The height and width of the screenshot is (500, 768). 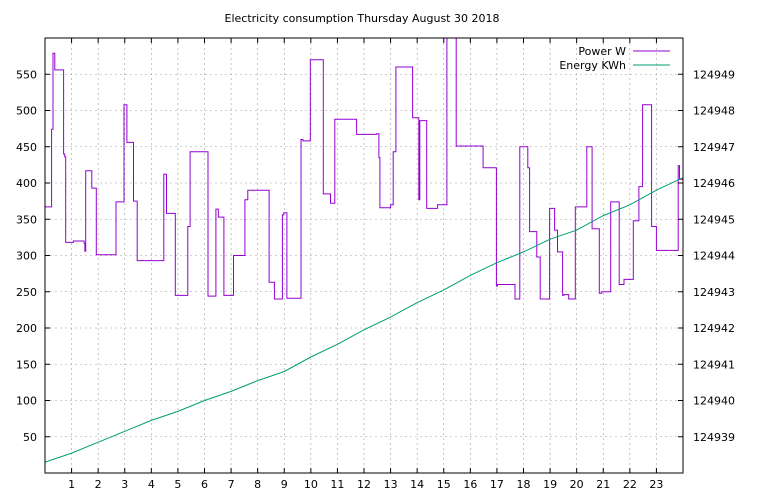 I want to click on x-tick-label: 23, so click(x=656, y=484).